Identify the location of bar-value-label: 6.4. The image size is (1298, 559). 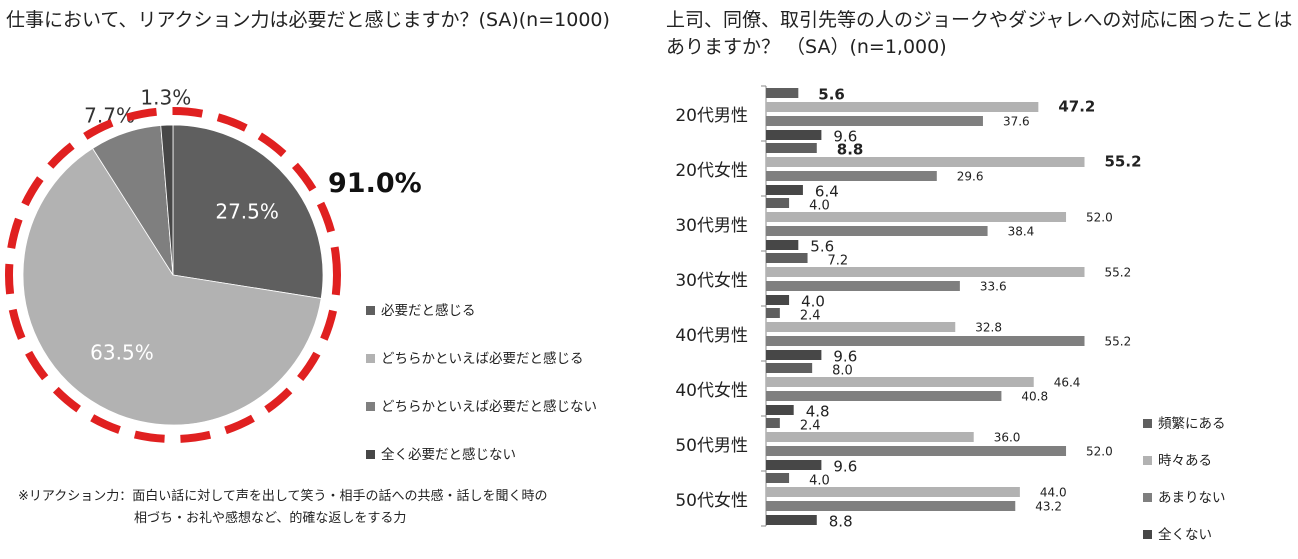
(827, 192).